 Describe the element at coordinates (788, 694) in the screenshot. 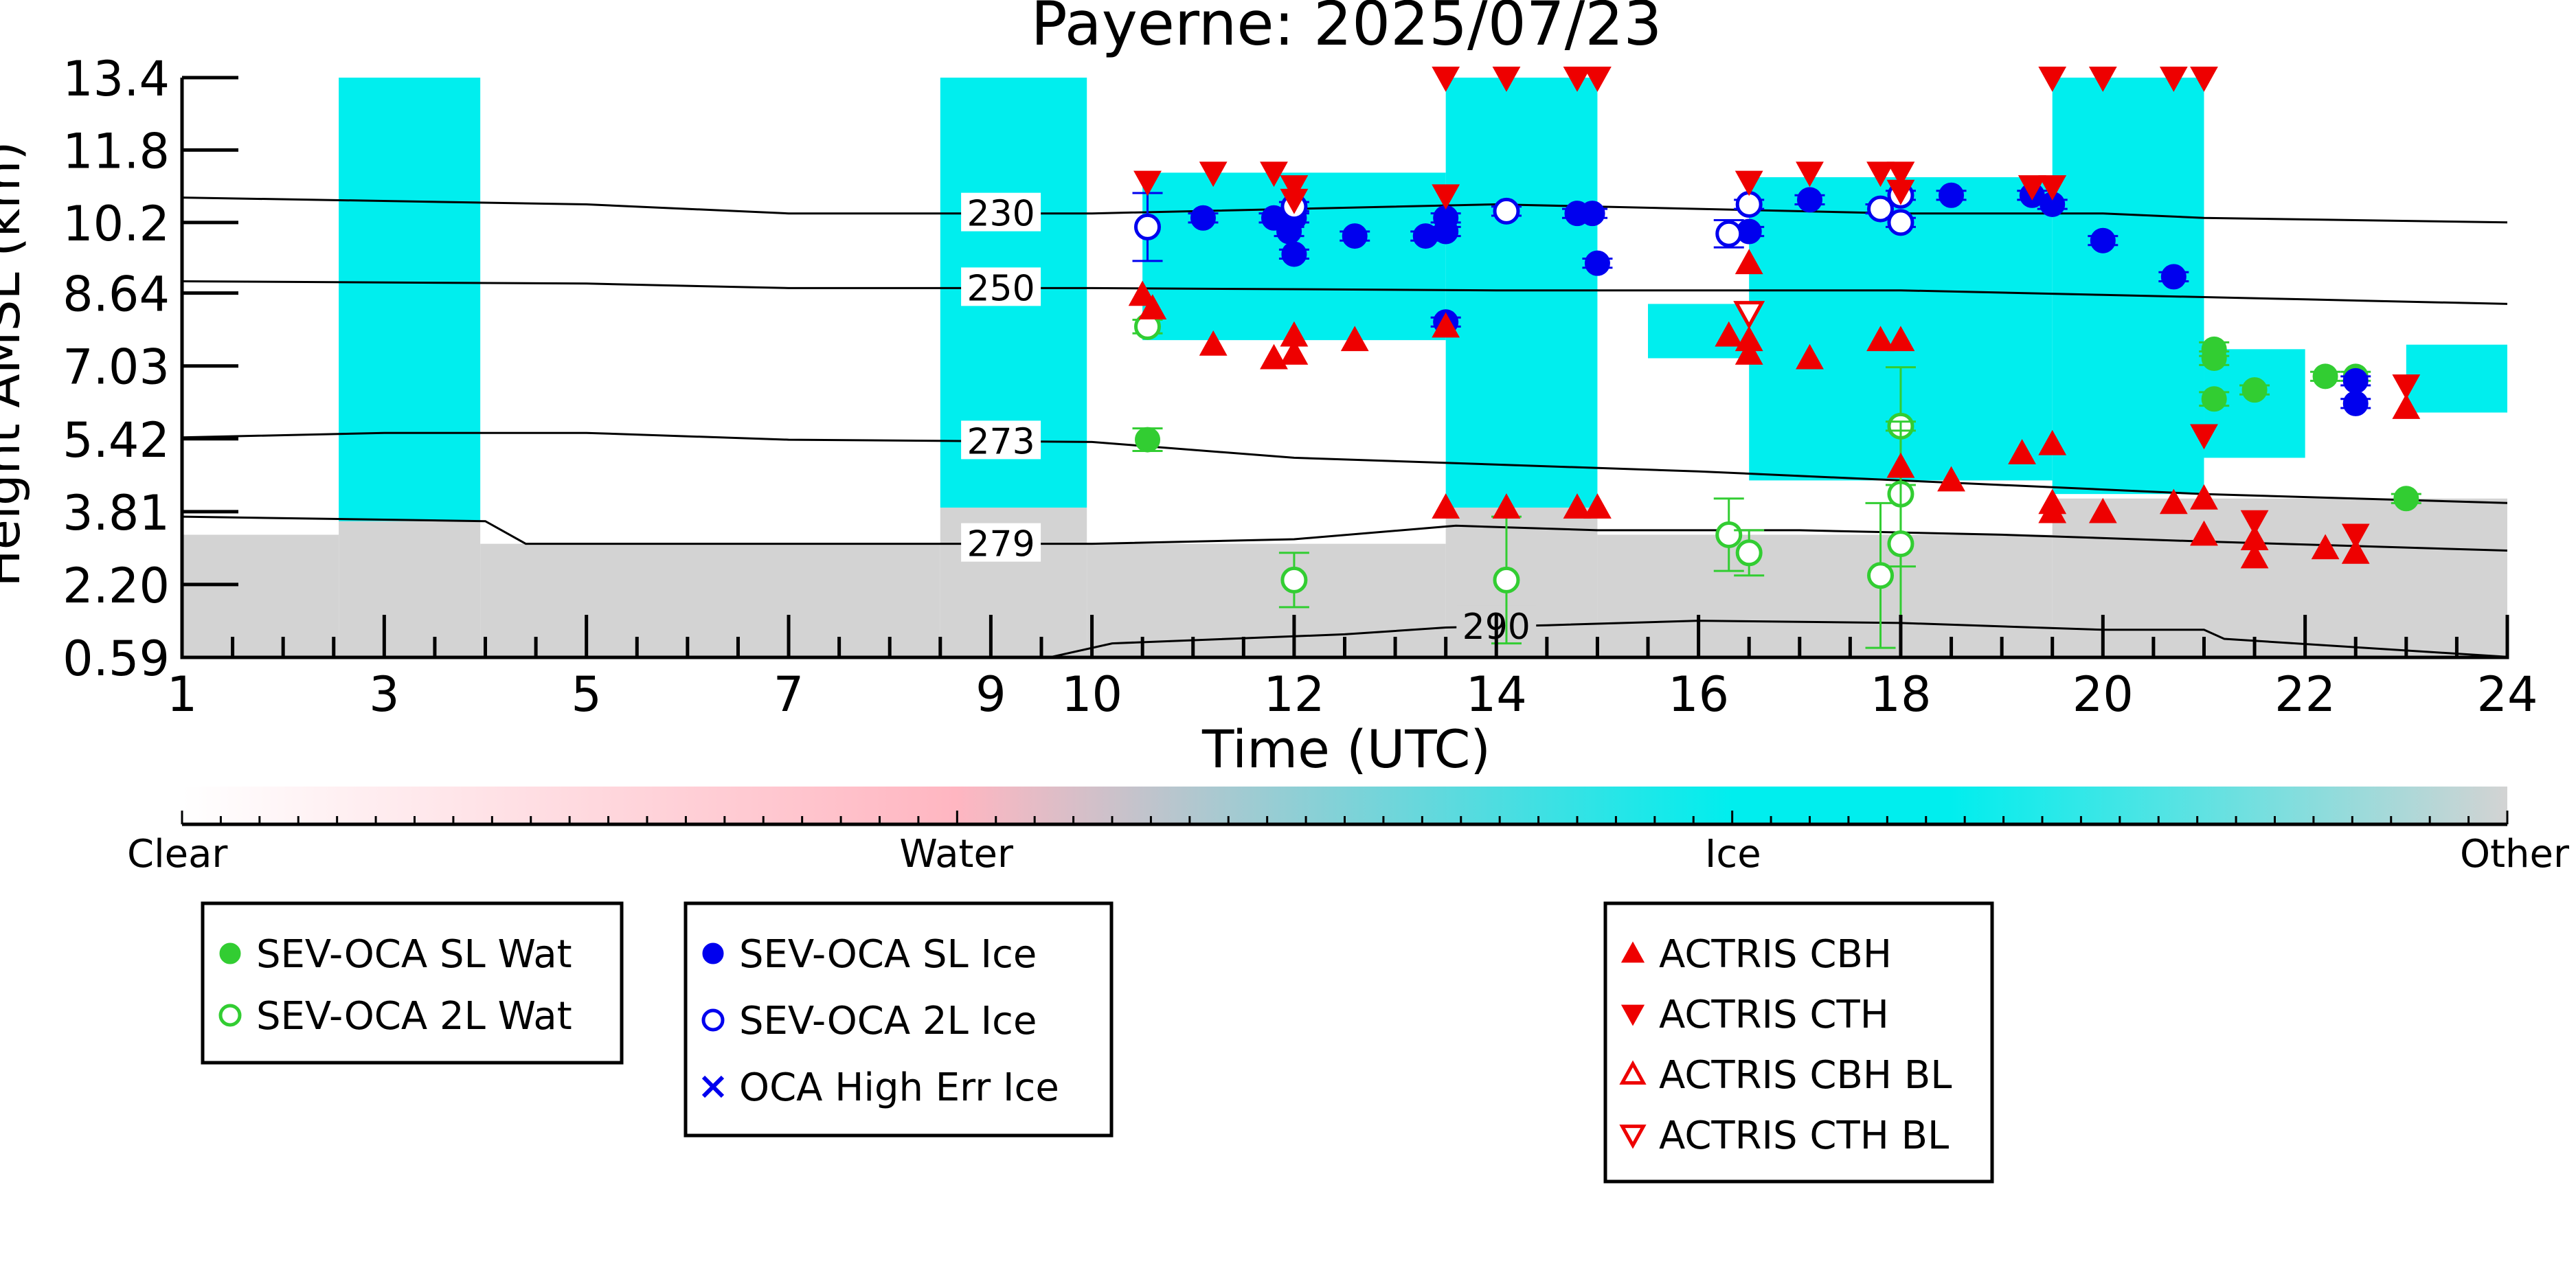

I see `x-tick-label: 7` at that location.